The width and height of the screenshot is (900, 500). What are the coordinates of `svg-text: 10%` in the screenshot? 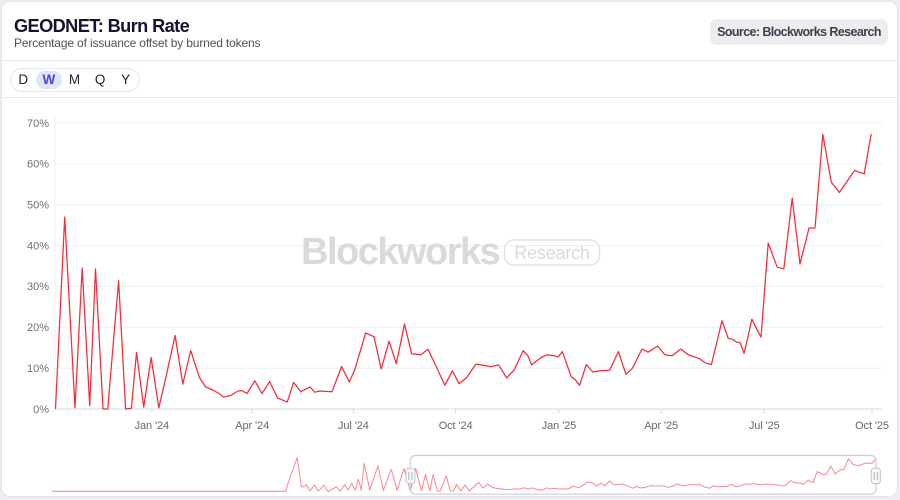 It's located at (38, 369).